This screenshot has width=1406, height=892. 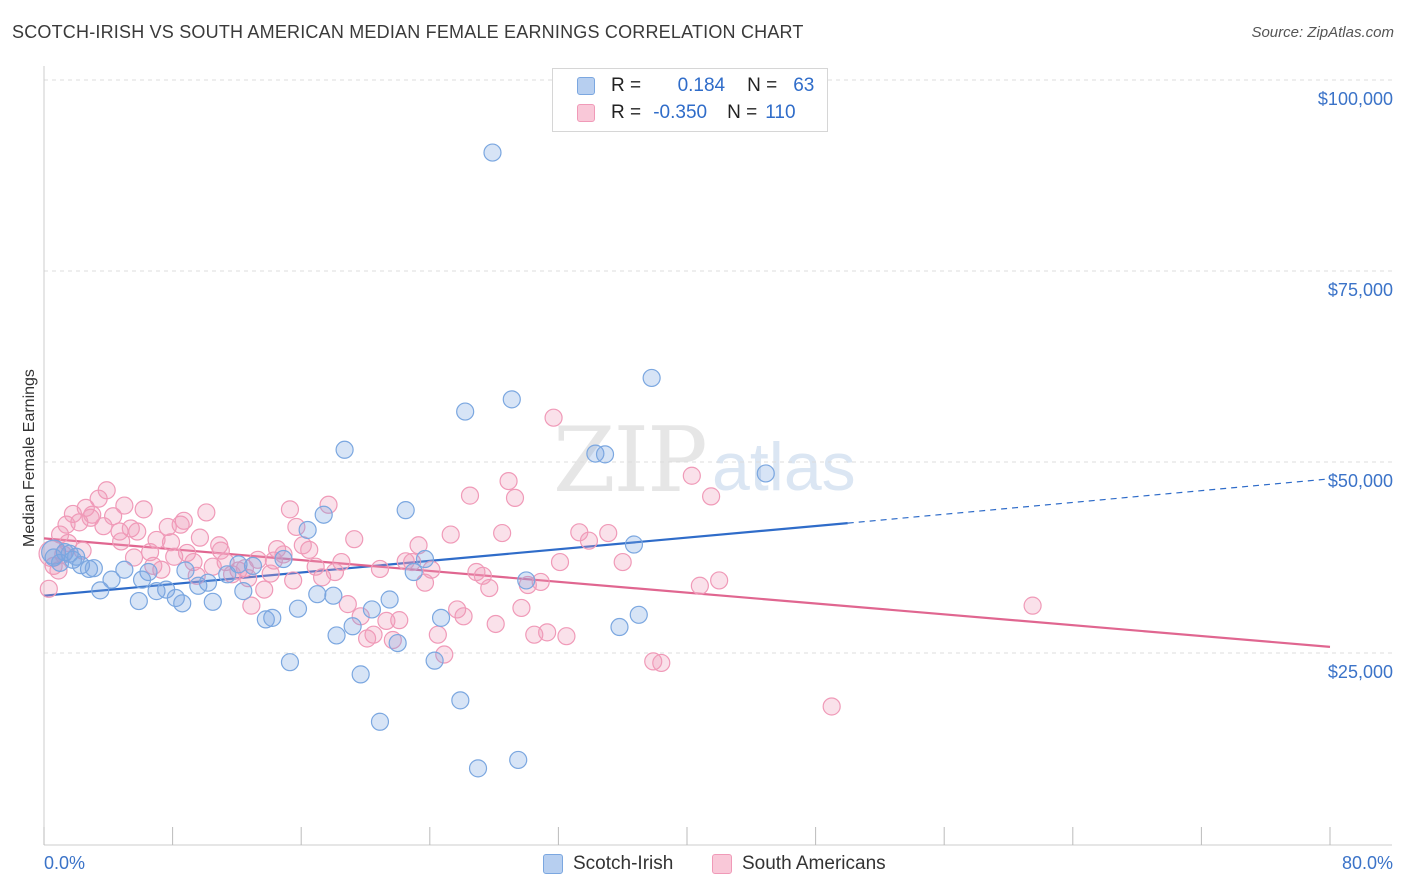 What do you see at coordinates (814, 863) in the screenshot?
I see `bottom-legend-label: South Americans` at bounding box center [814, 863].